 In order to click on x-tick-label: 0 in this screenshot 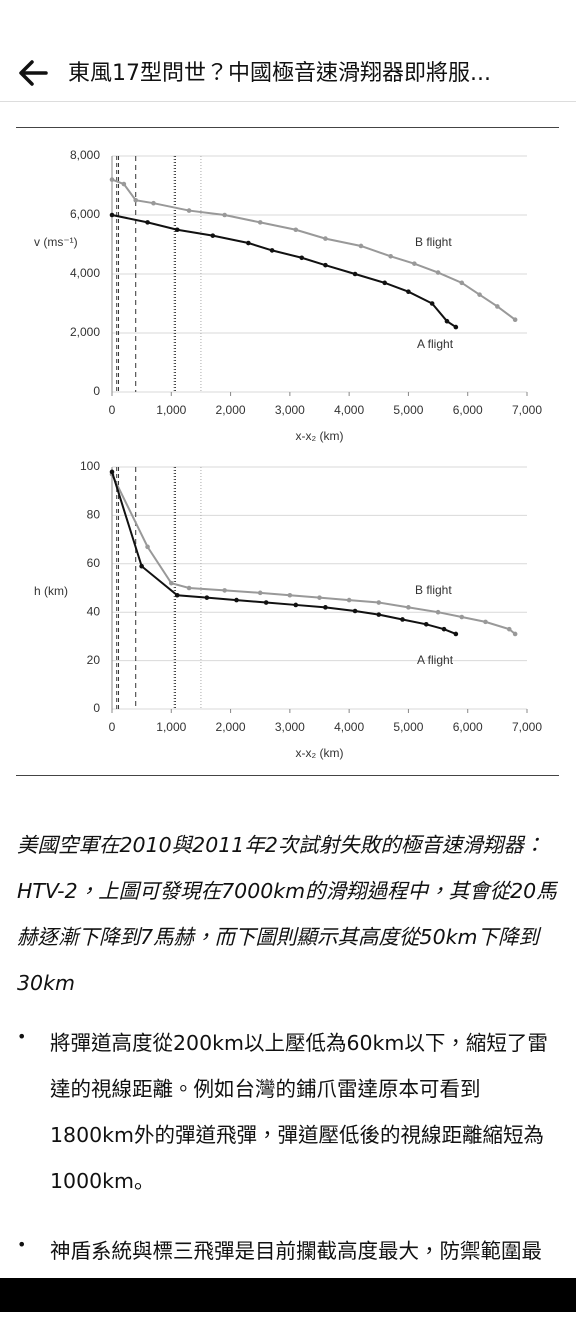, I will do `click(112, 727)`.